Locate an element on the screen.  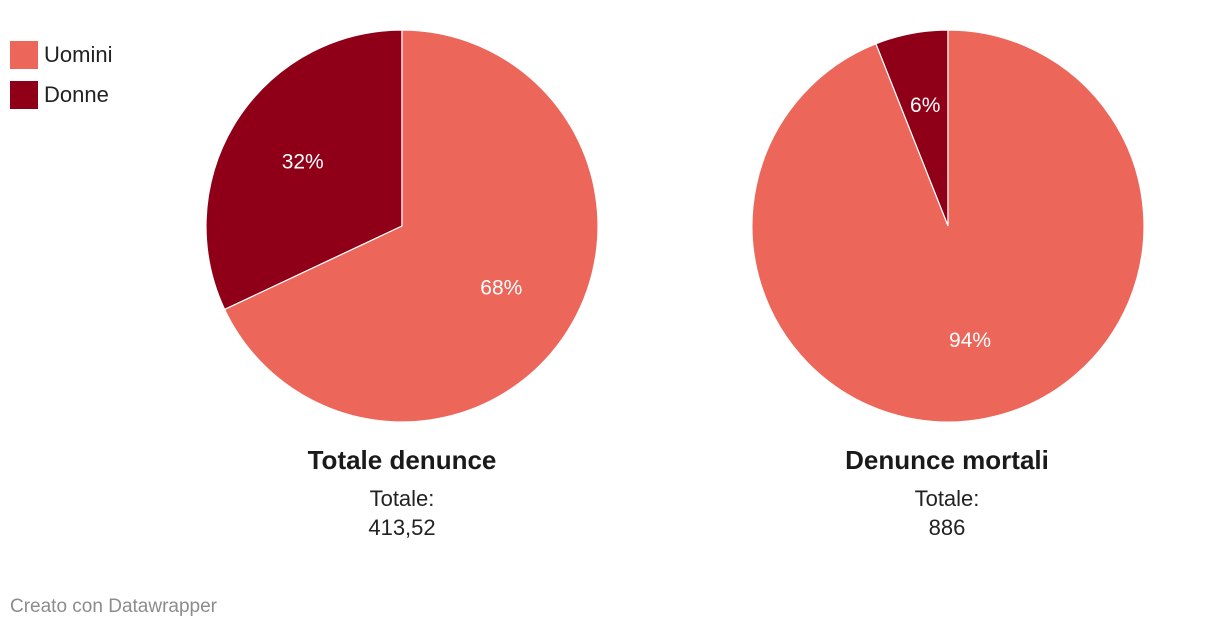
pie-slice-donne is located at coordinates (304, 170).